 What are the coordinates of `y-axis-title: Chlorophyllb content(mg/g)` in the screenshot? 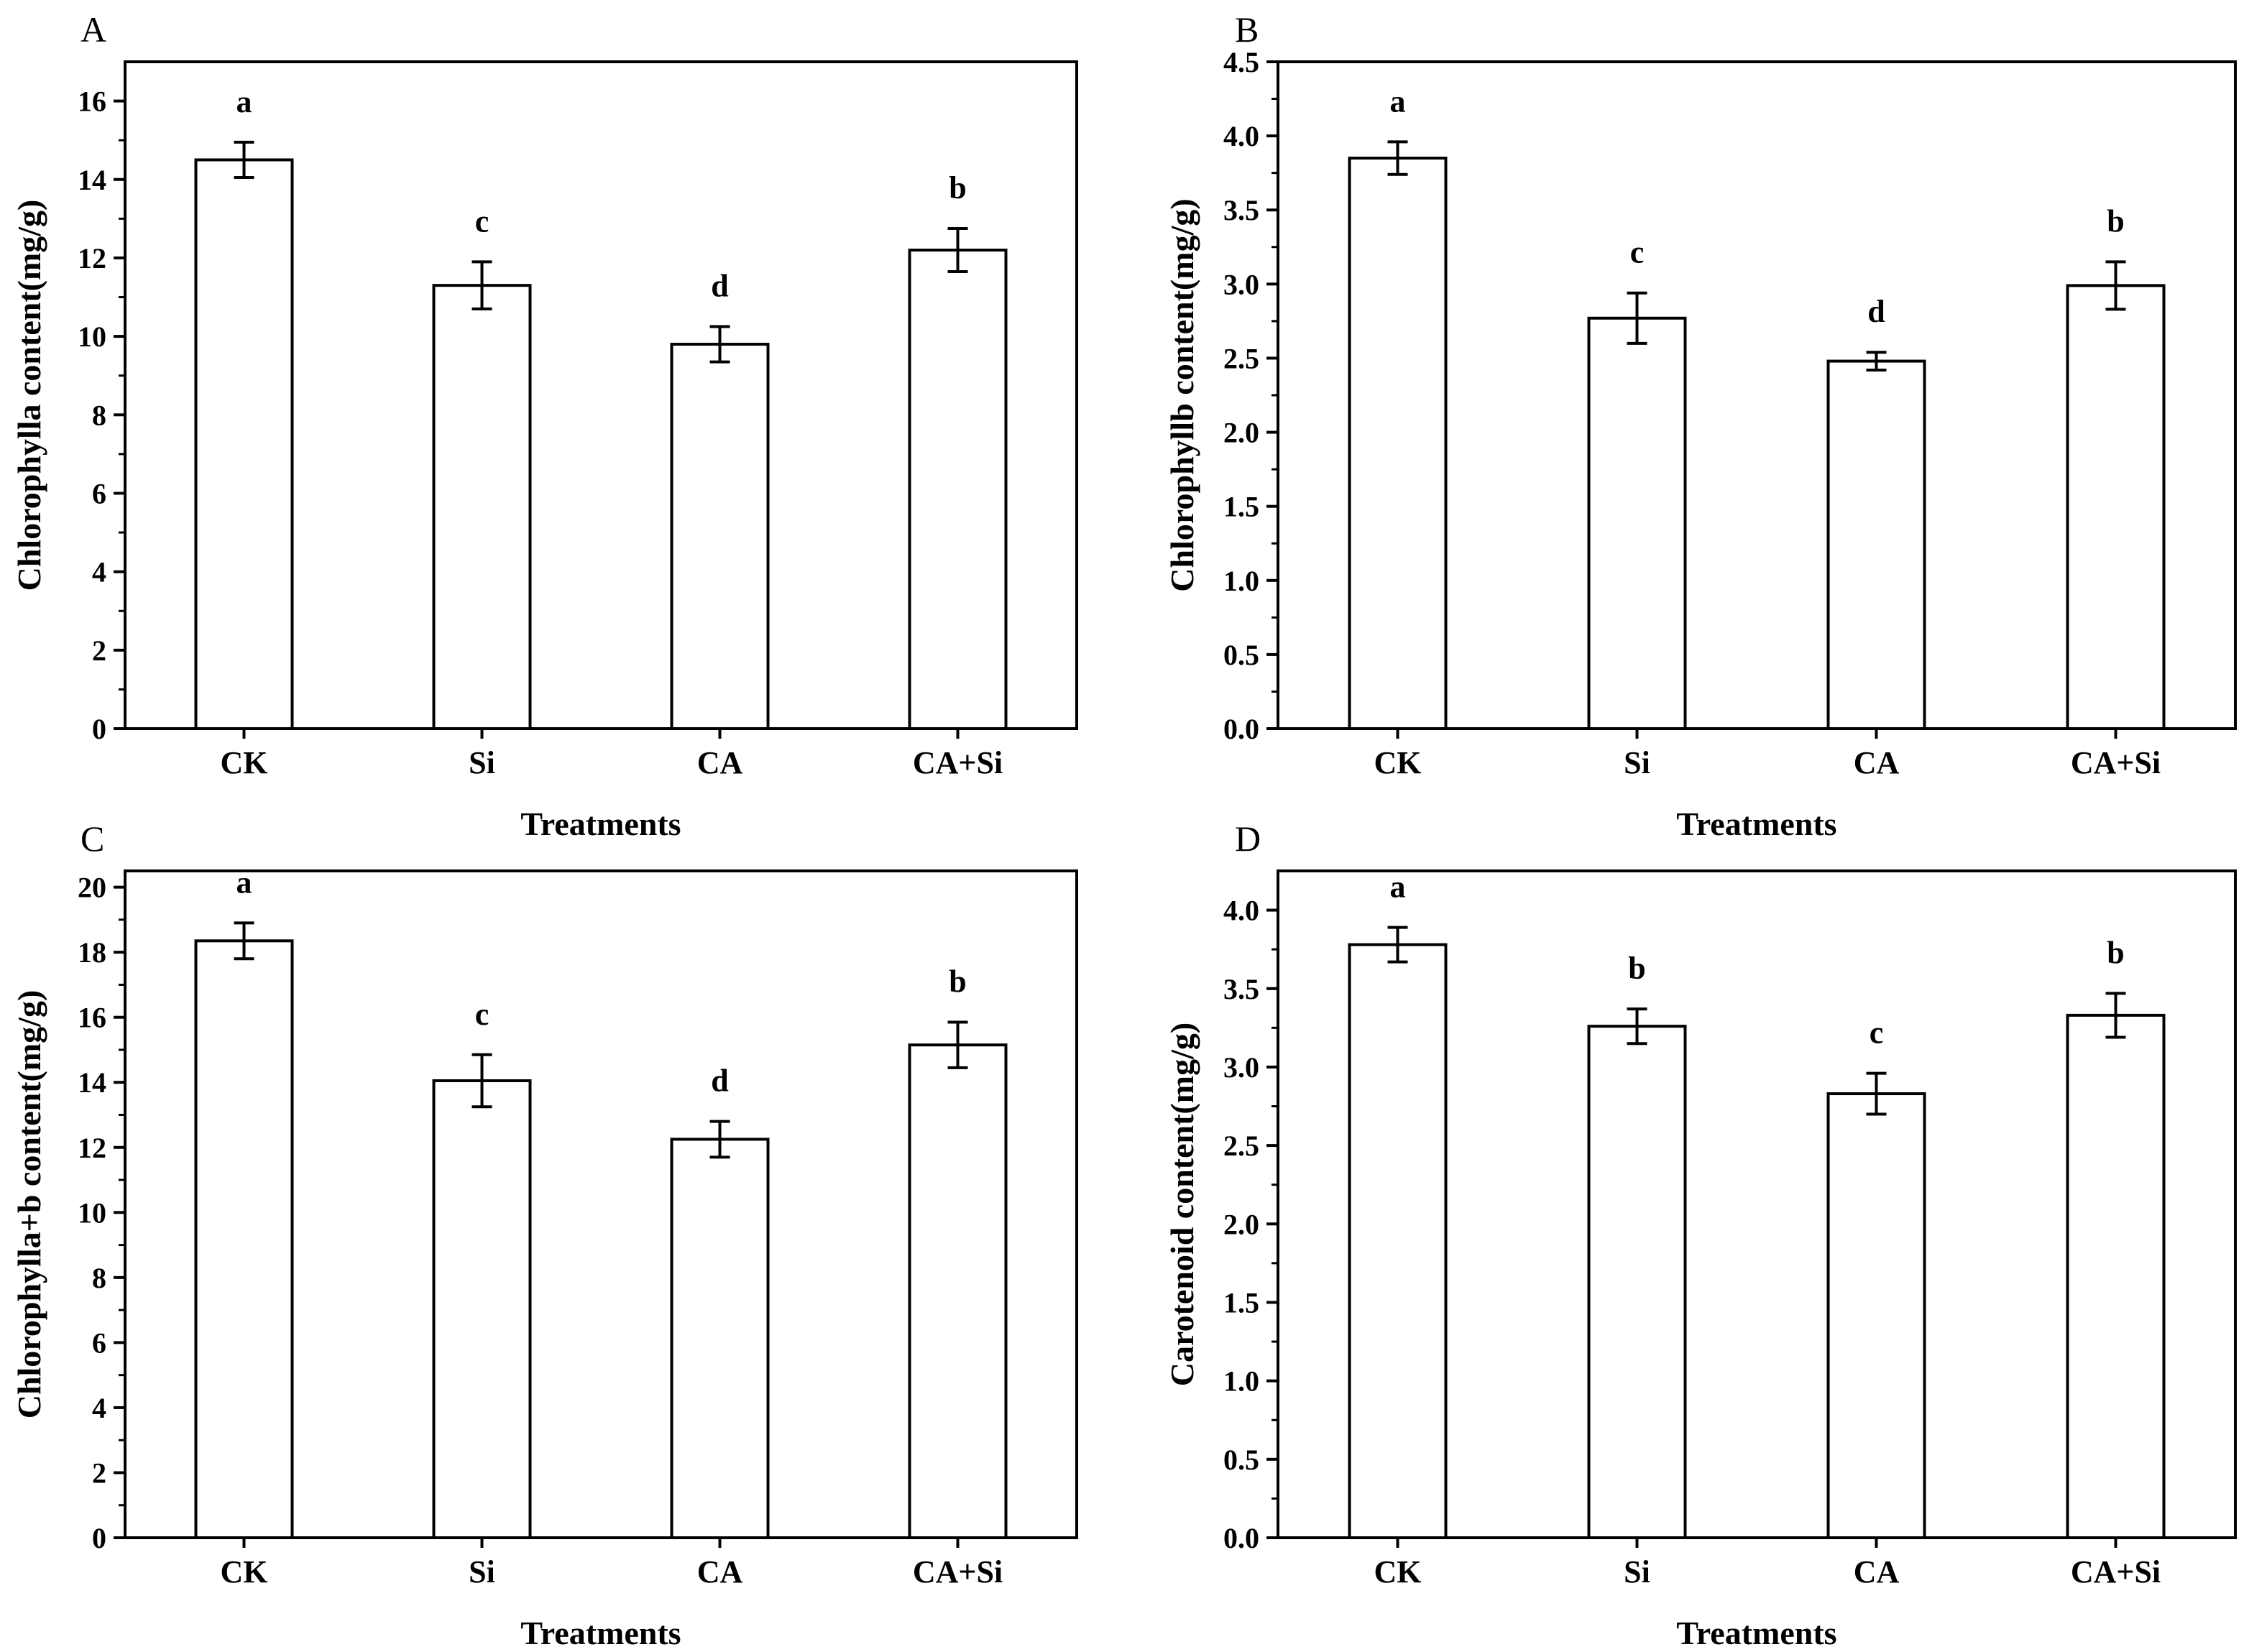 It's located at (1182, 394).